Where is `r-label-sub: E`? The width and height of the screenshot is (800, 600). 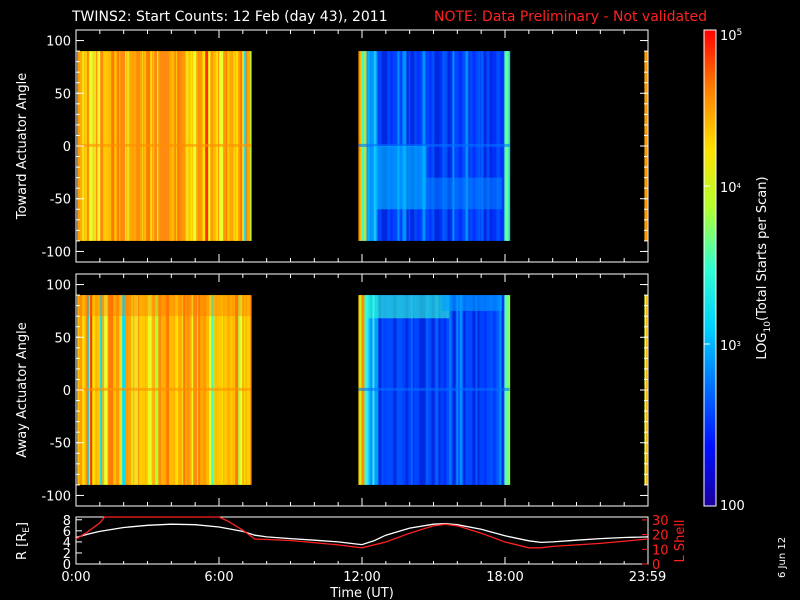 r-label-sub: E is located at coordinates (27, 530).